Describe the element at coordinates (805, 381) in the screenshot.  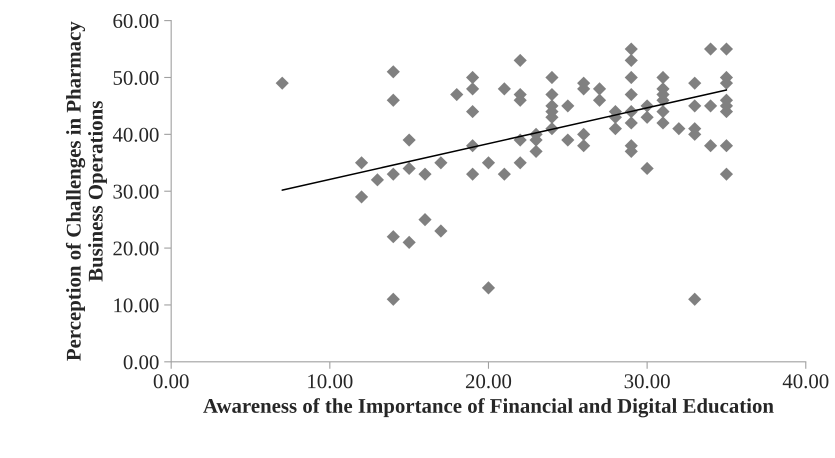
I see `x-tick-label: 40.00` at that location.